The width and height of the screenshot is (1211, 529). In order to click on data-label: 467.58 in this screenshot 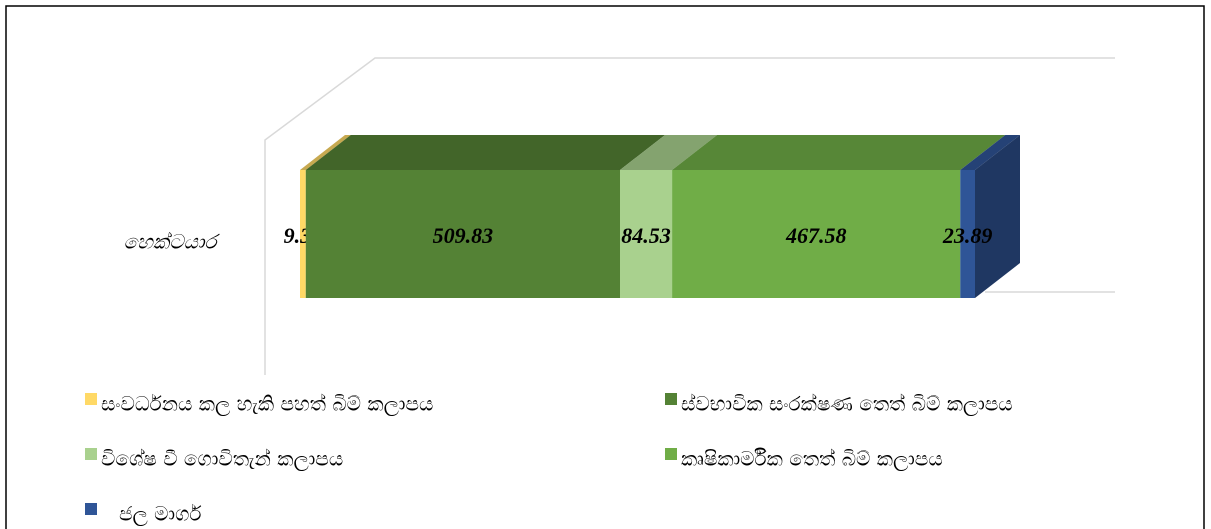, I will do `click(816, 235)`.